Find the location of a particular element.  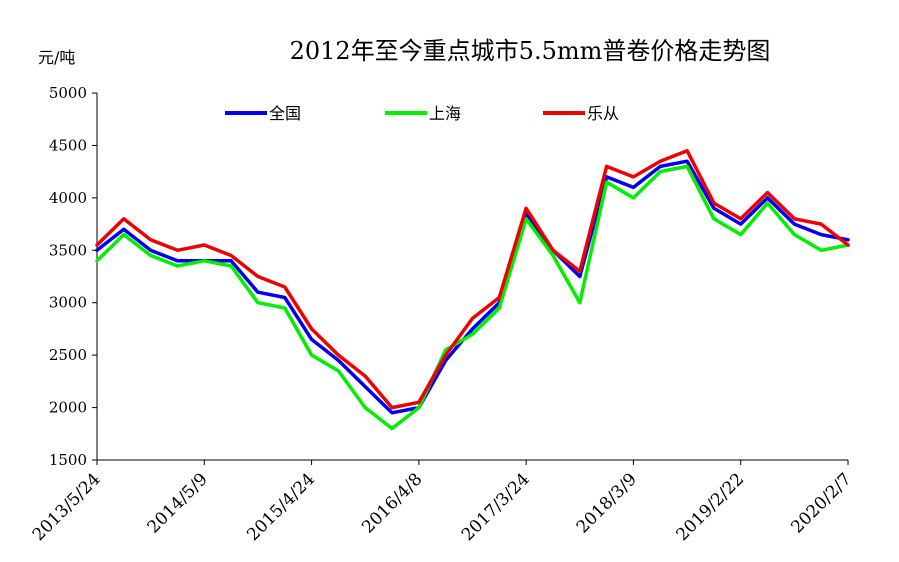

y-tick-label: 2000 is located at coordinates (68, 408).